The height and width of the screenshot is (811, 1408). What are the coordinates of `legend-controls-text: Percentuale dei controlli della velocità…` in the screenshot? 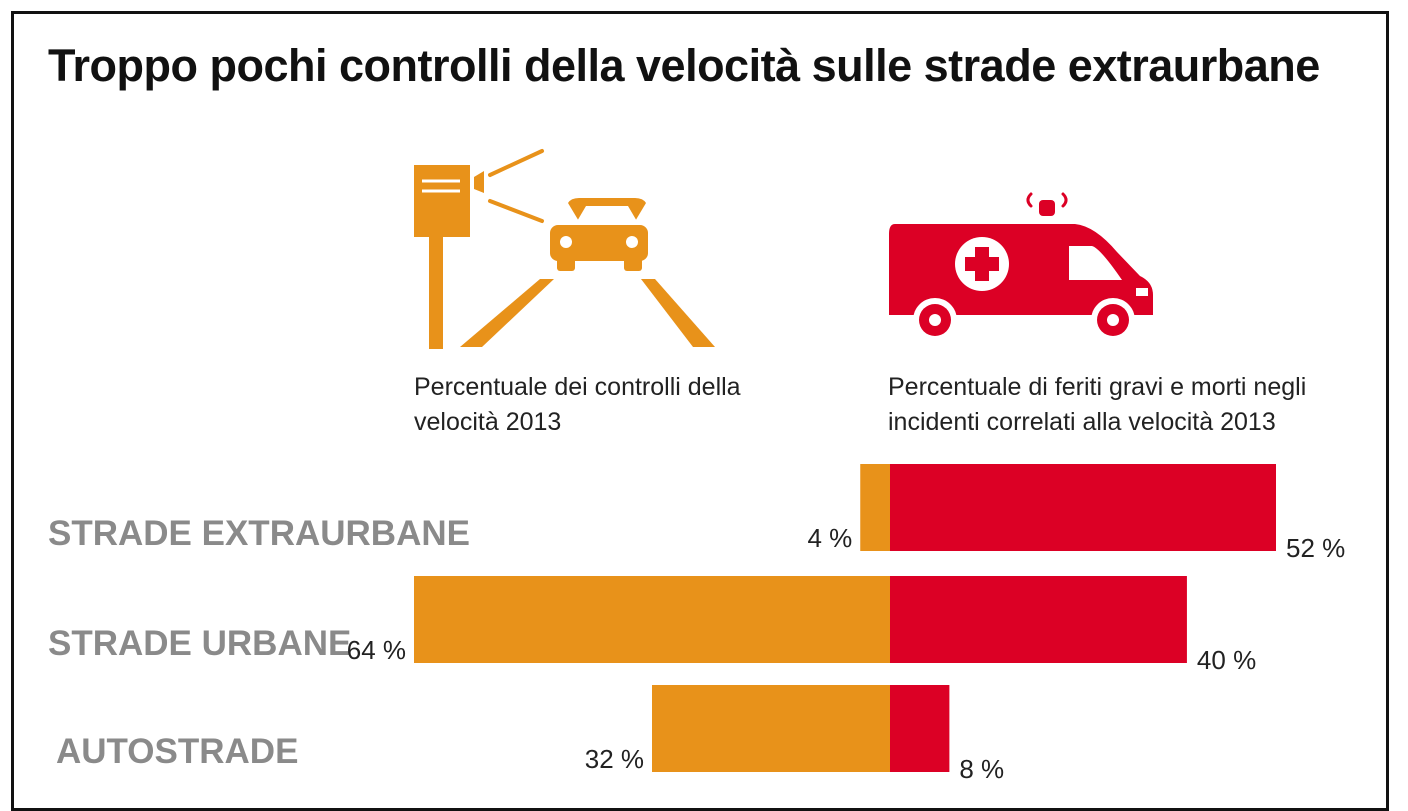 It's located at (577, 404).